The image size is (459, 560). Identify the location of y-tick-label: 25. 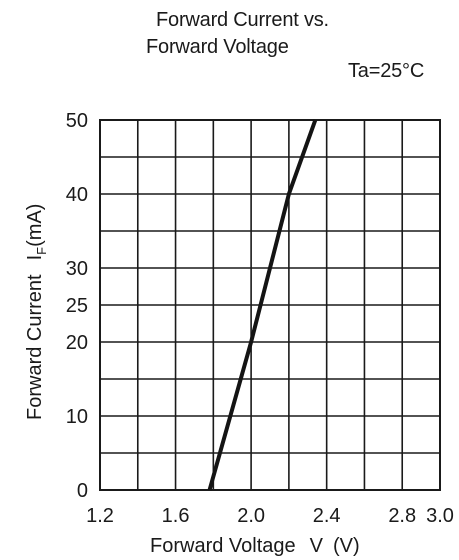
(77, 306).